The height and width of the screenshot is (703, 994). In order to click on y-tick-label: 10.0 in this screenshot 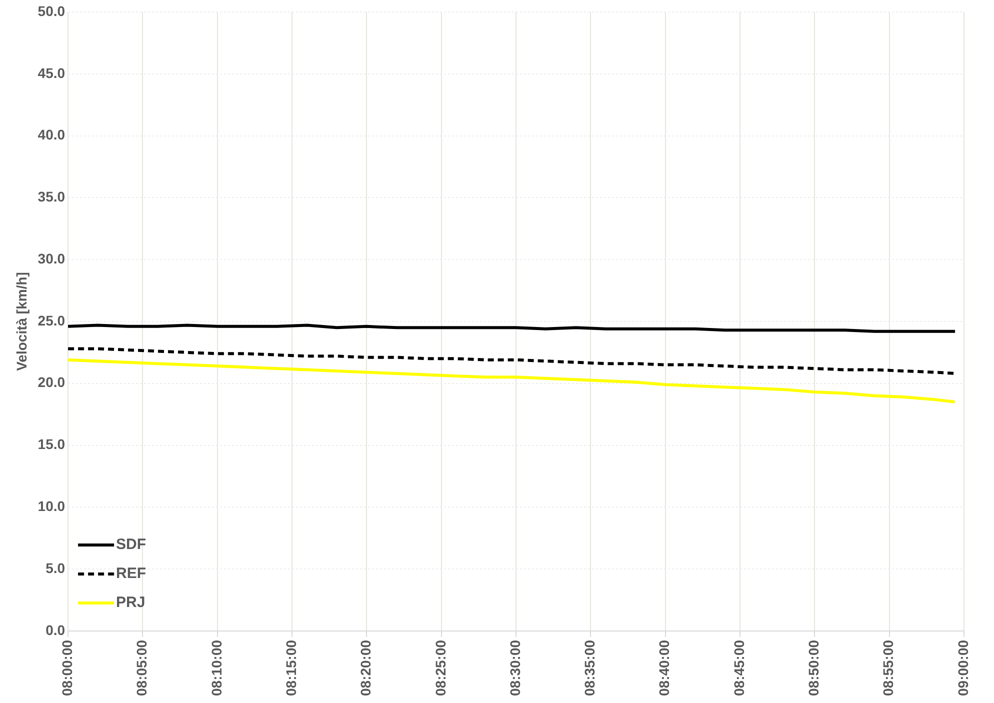, I will do `click(52, 506)`.